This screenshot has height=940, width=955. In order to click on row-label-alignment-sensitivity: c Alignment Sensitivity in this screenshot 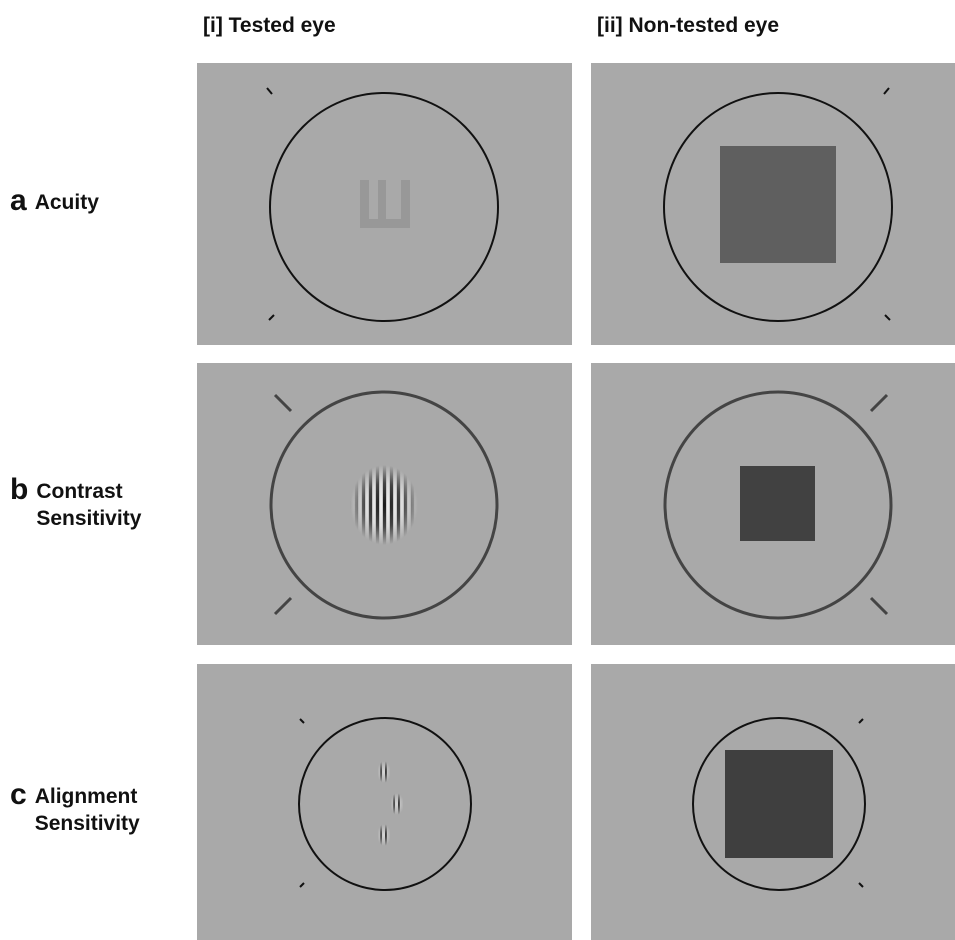, I will do `click(87, 807)`.